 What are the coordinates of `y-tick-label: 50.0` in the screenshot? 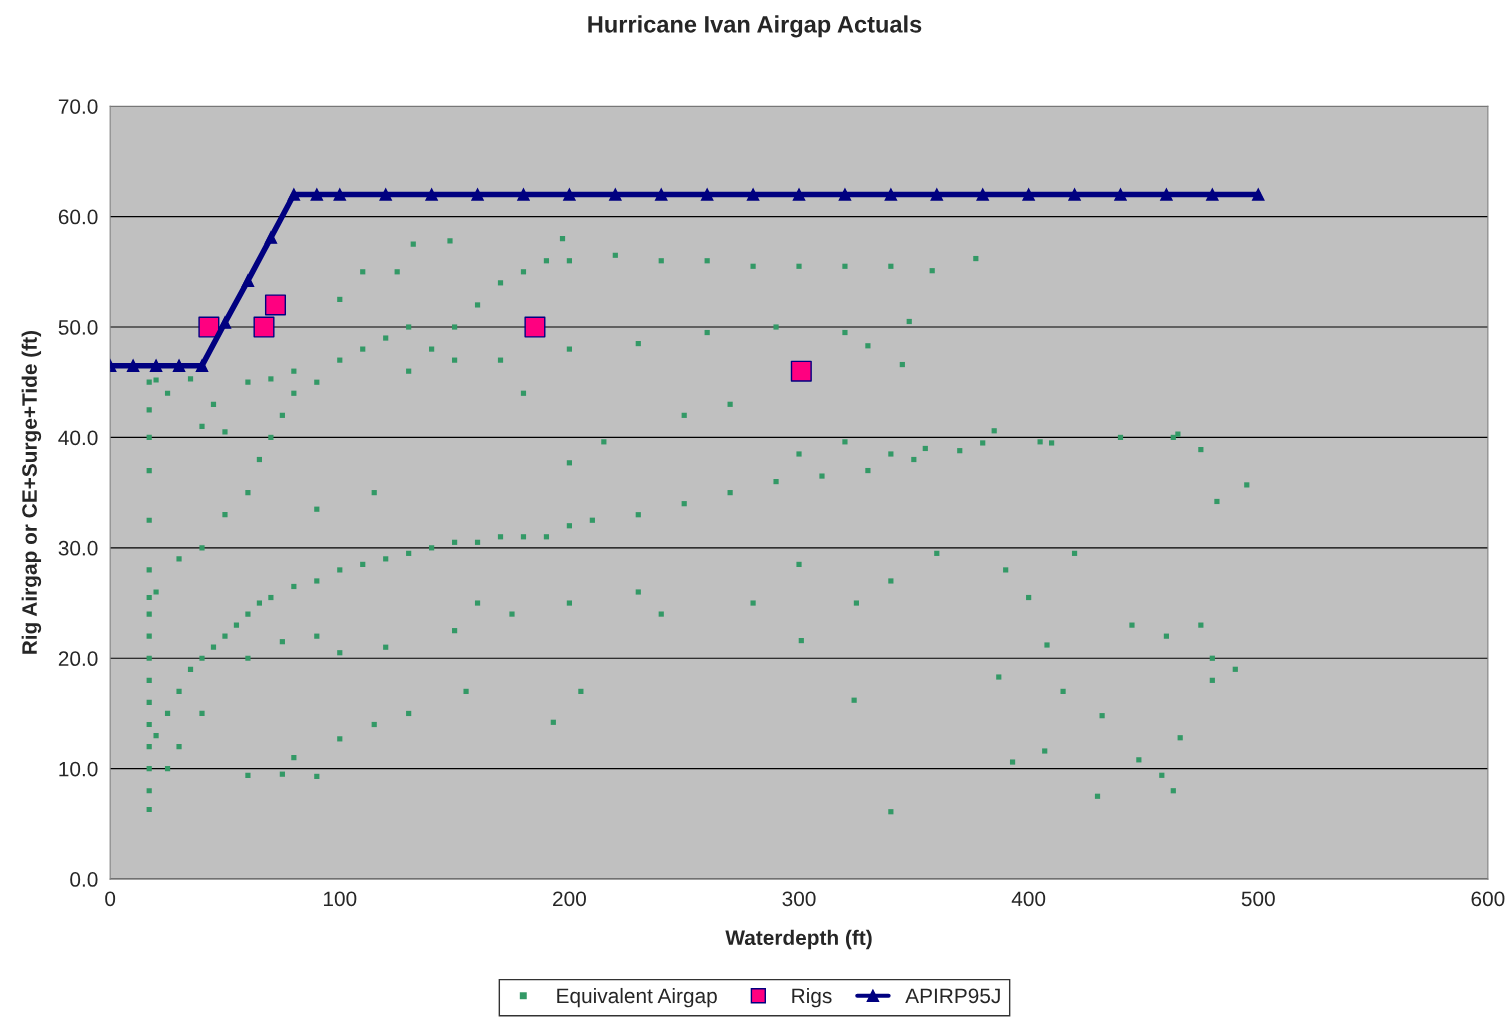 It's located at (78, 327).